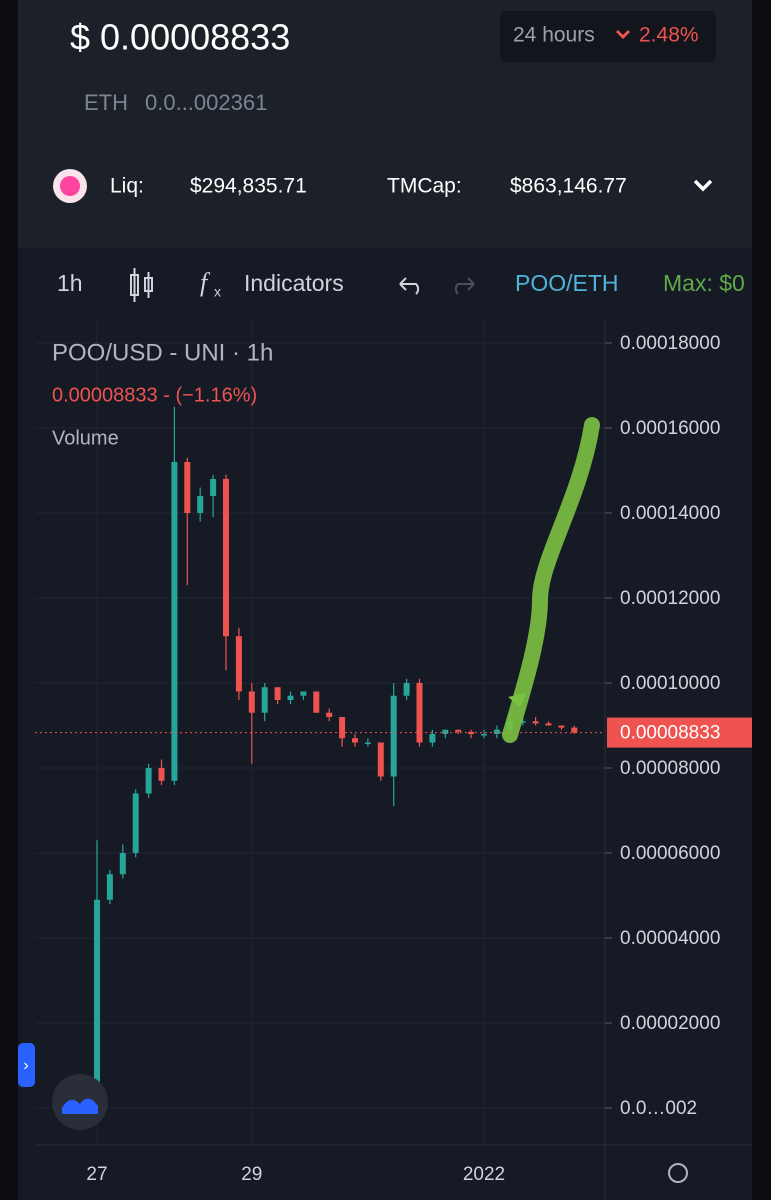 Image resolution: width=771 pixels, height=1200 pixels. What do you see at coordinates (217, 292) in the screenshot?
I see `fx-icon-x: x` at bounding box center [217, 292].